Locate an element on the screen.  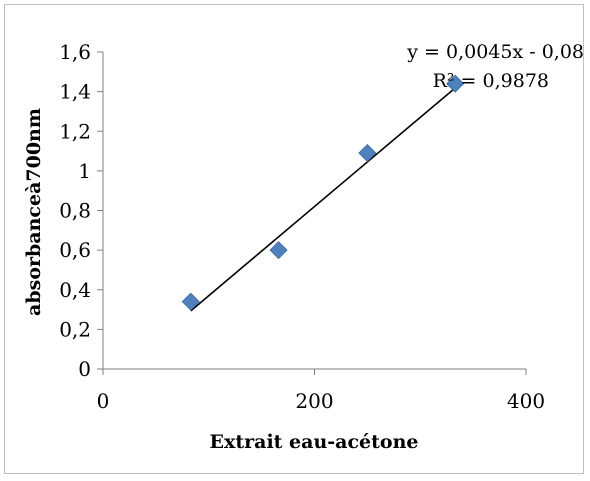
y-axis-title: absorbanceà700nm is located at coordinates (34, 212).